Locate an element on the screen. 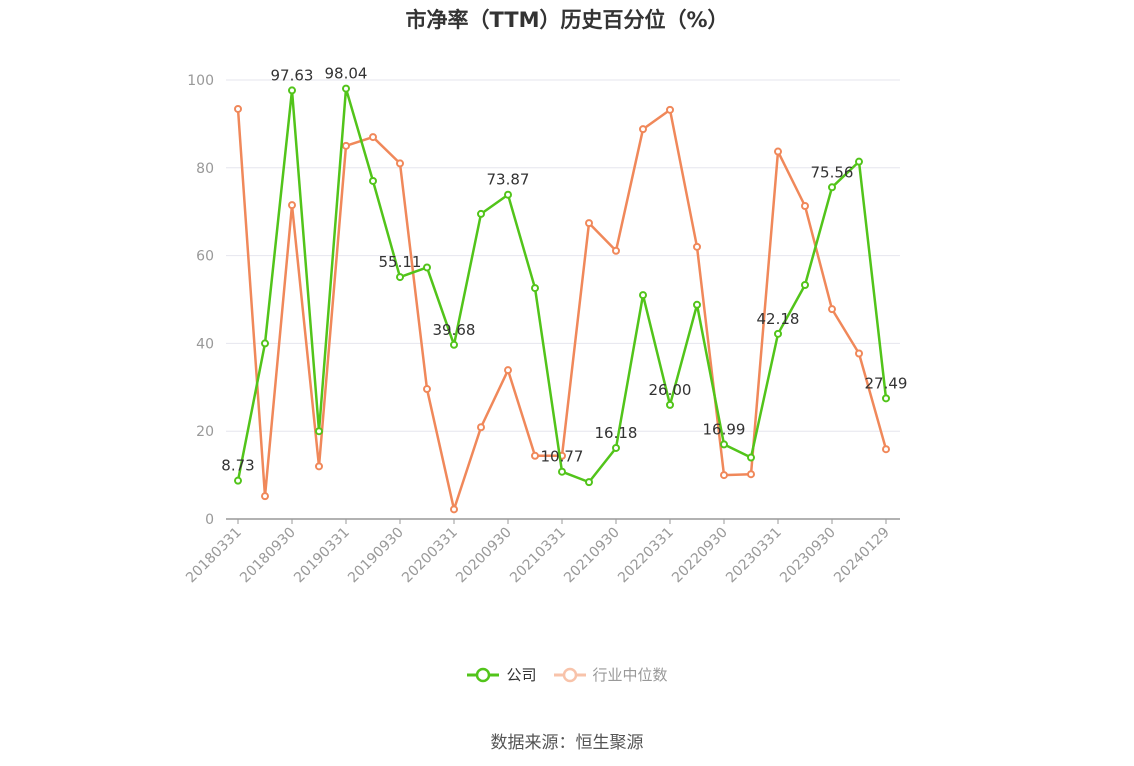 The image size is (1134, 766). data-label: 26.00 is located at coordinates (670, 390).